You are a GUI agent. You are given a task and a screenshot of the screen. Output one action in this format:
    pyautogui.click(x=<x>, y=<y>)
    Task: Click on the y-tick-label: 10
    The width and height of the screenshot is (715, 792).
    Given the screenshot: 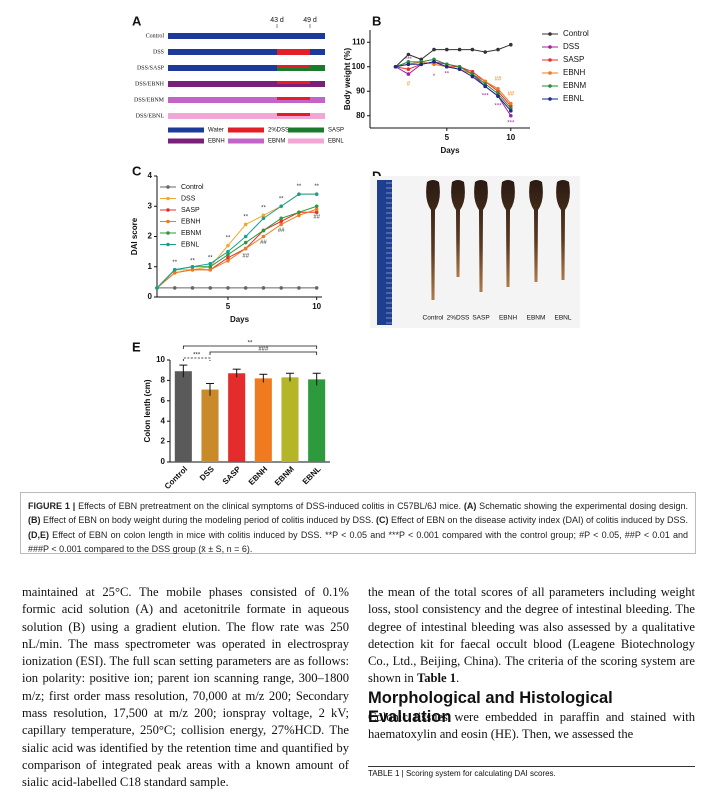 What is the action you would take?
    pyautogui.click(x=160, y=359)
    